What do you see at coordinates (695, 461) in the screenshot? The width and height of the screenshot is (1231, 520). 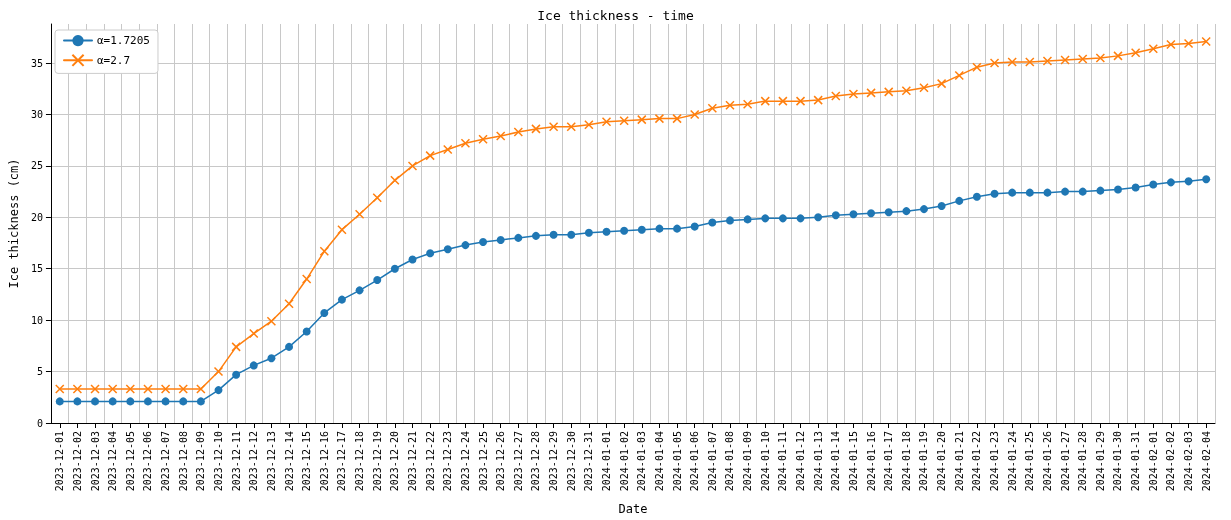 I see `x-tick-label: 2024-01-06` at bounding box center [695, 461].